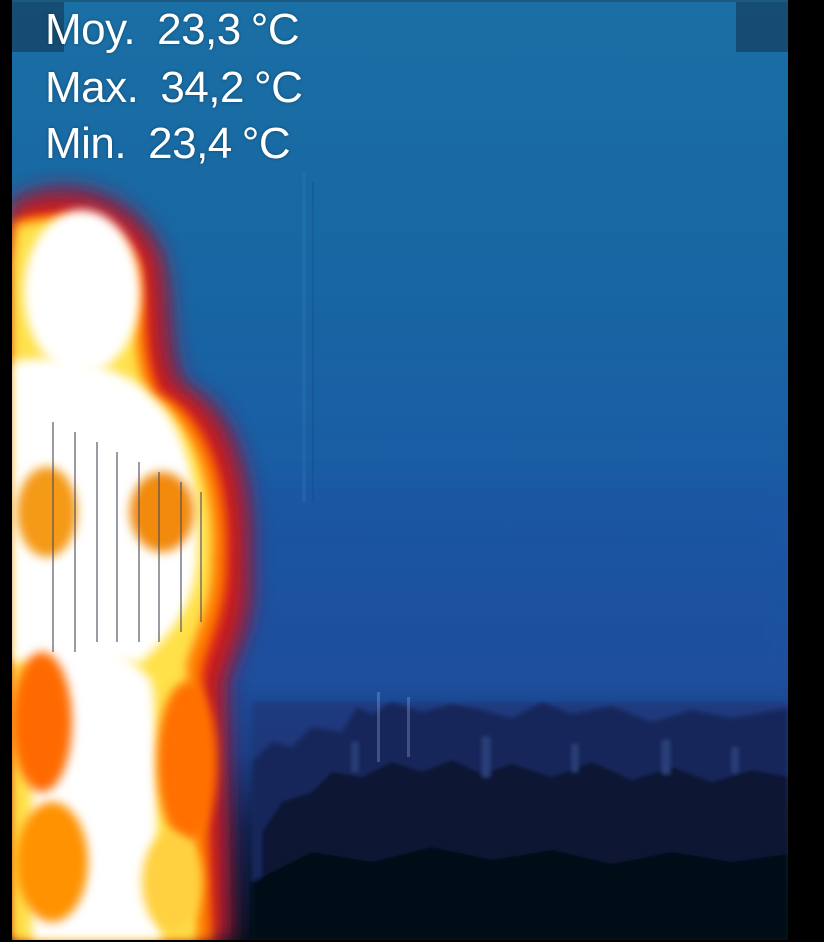 This screenshot has height=942, width=824. What do you see at coordinates (38, 27) in the screenshot?
I see `corner-overlay-left` at bounding box center [38, 27].